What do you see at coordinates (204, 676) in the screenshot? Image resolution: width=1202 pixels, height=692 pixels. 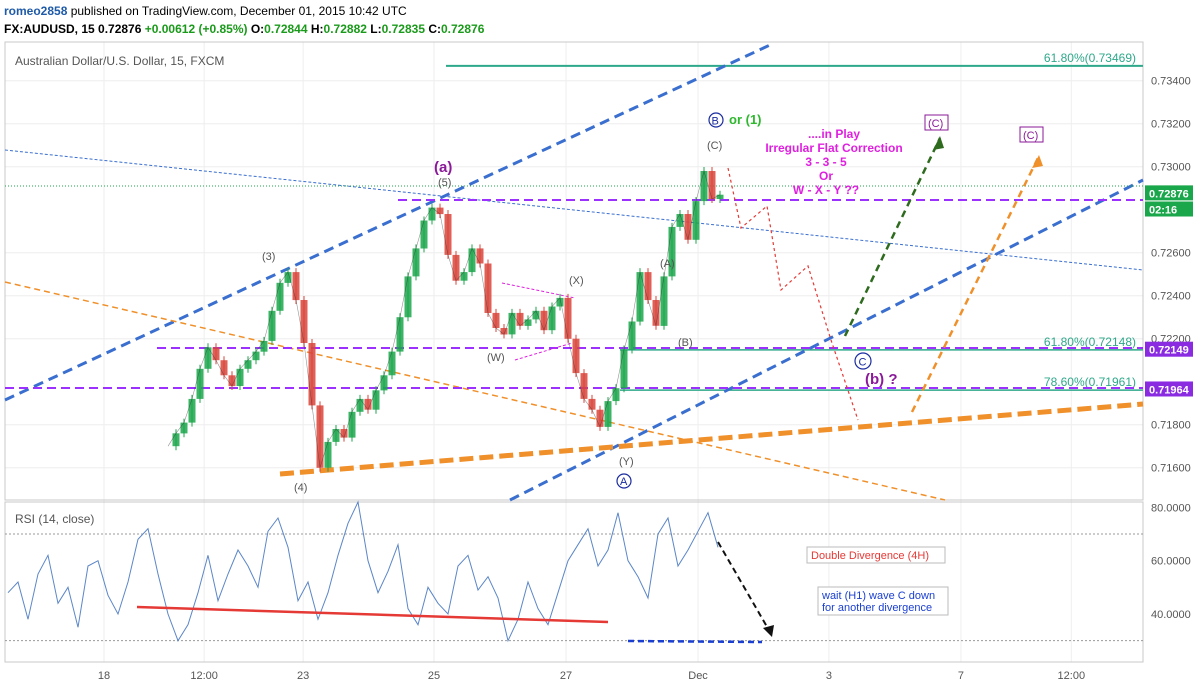 I see `time-tick-1: 12:00` at bounding box center [204, 676].